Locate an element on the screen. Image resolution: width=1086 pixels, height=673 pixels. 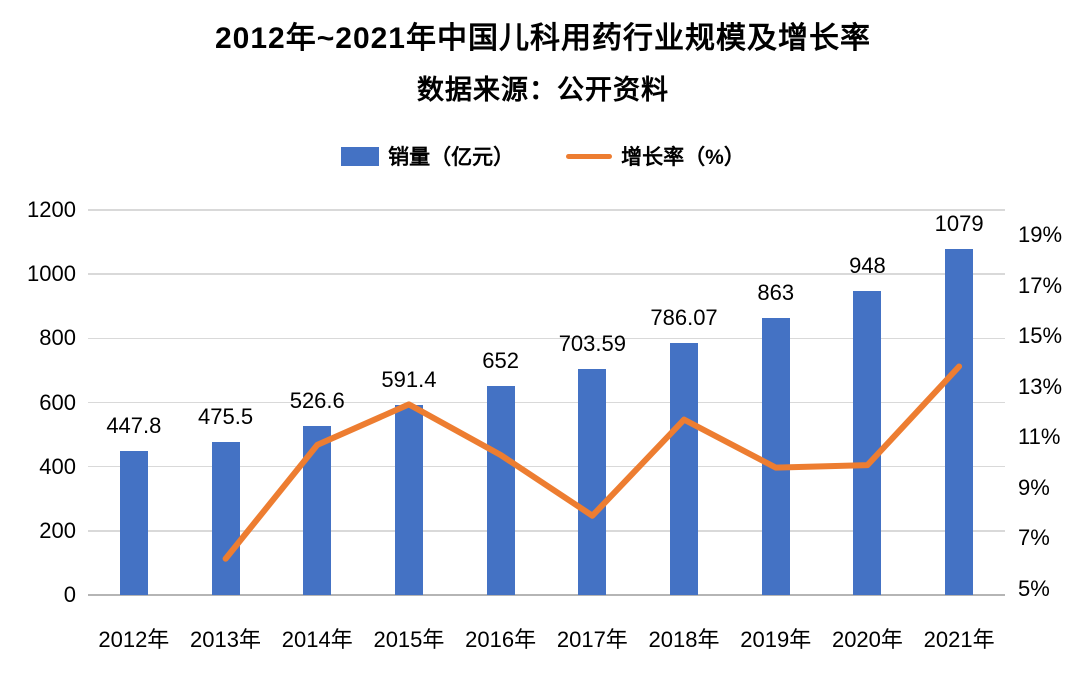
right-axis-tick: 13% is located at coordinates (1040, 386).